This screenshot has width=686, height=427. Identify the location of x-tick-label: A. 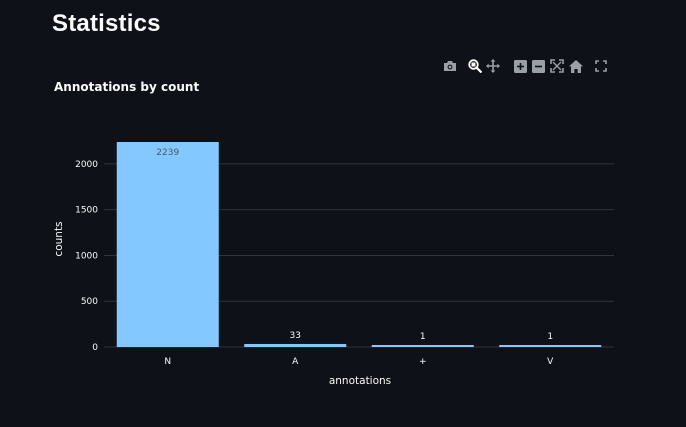
(295, 362).